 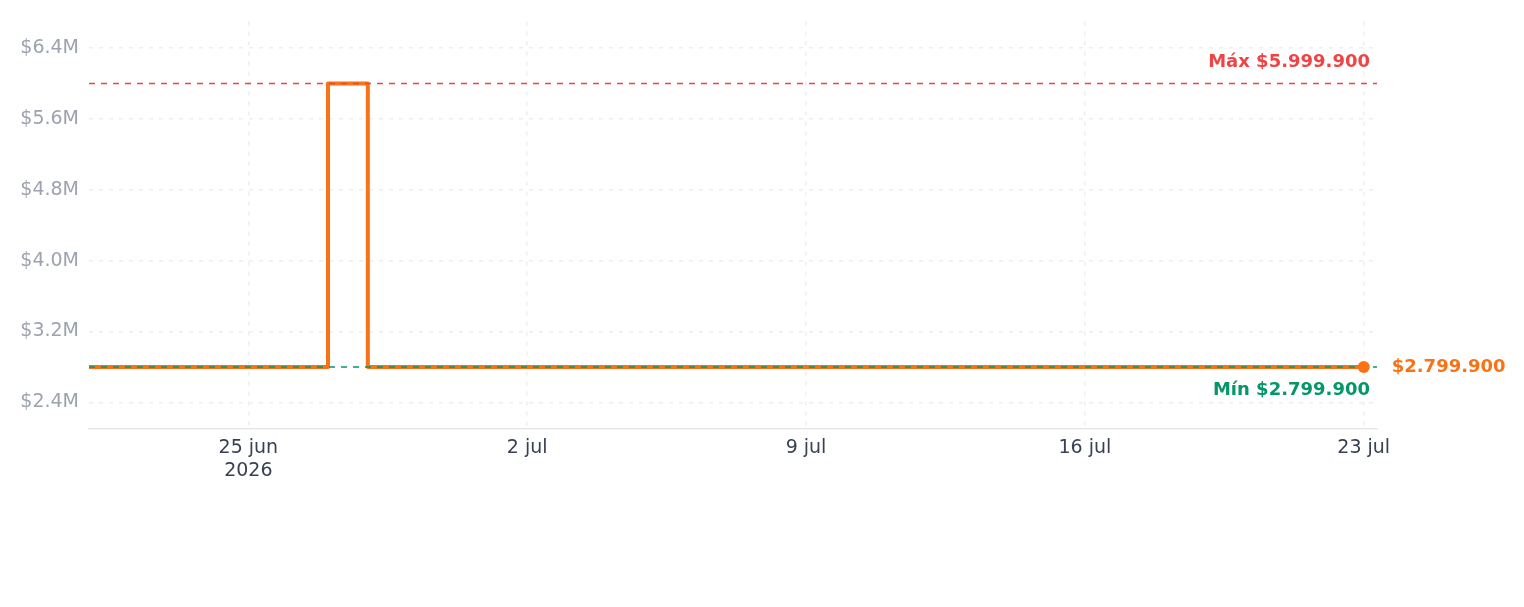 I want to click on y-tick-label: $4.0M, so click(x=49, y=258).